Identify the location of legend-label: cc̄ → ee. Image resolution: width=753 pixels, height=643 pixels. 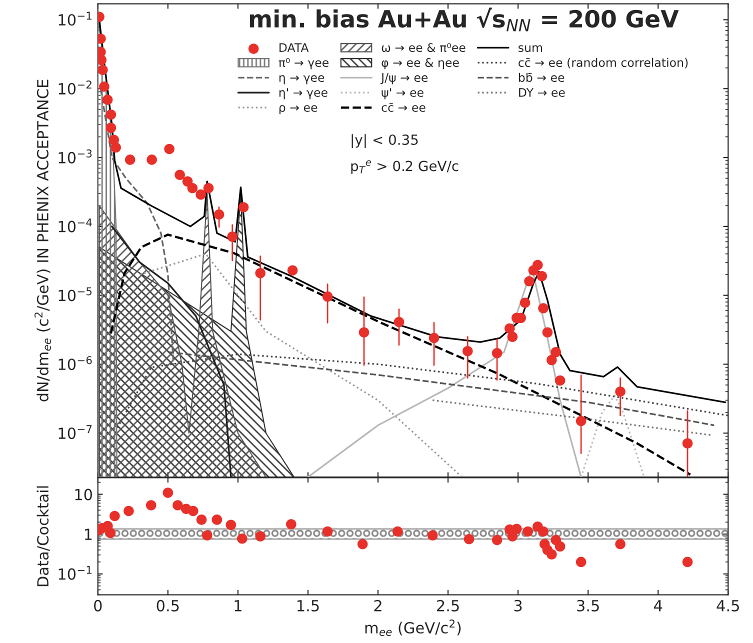
(404, 107).